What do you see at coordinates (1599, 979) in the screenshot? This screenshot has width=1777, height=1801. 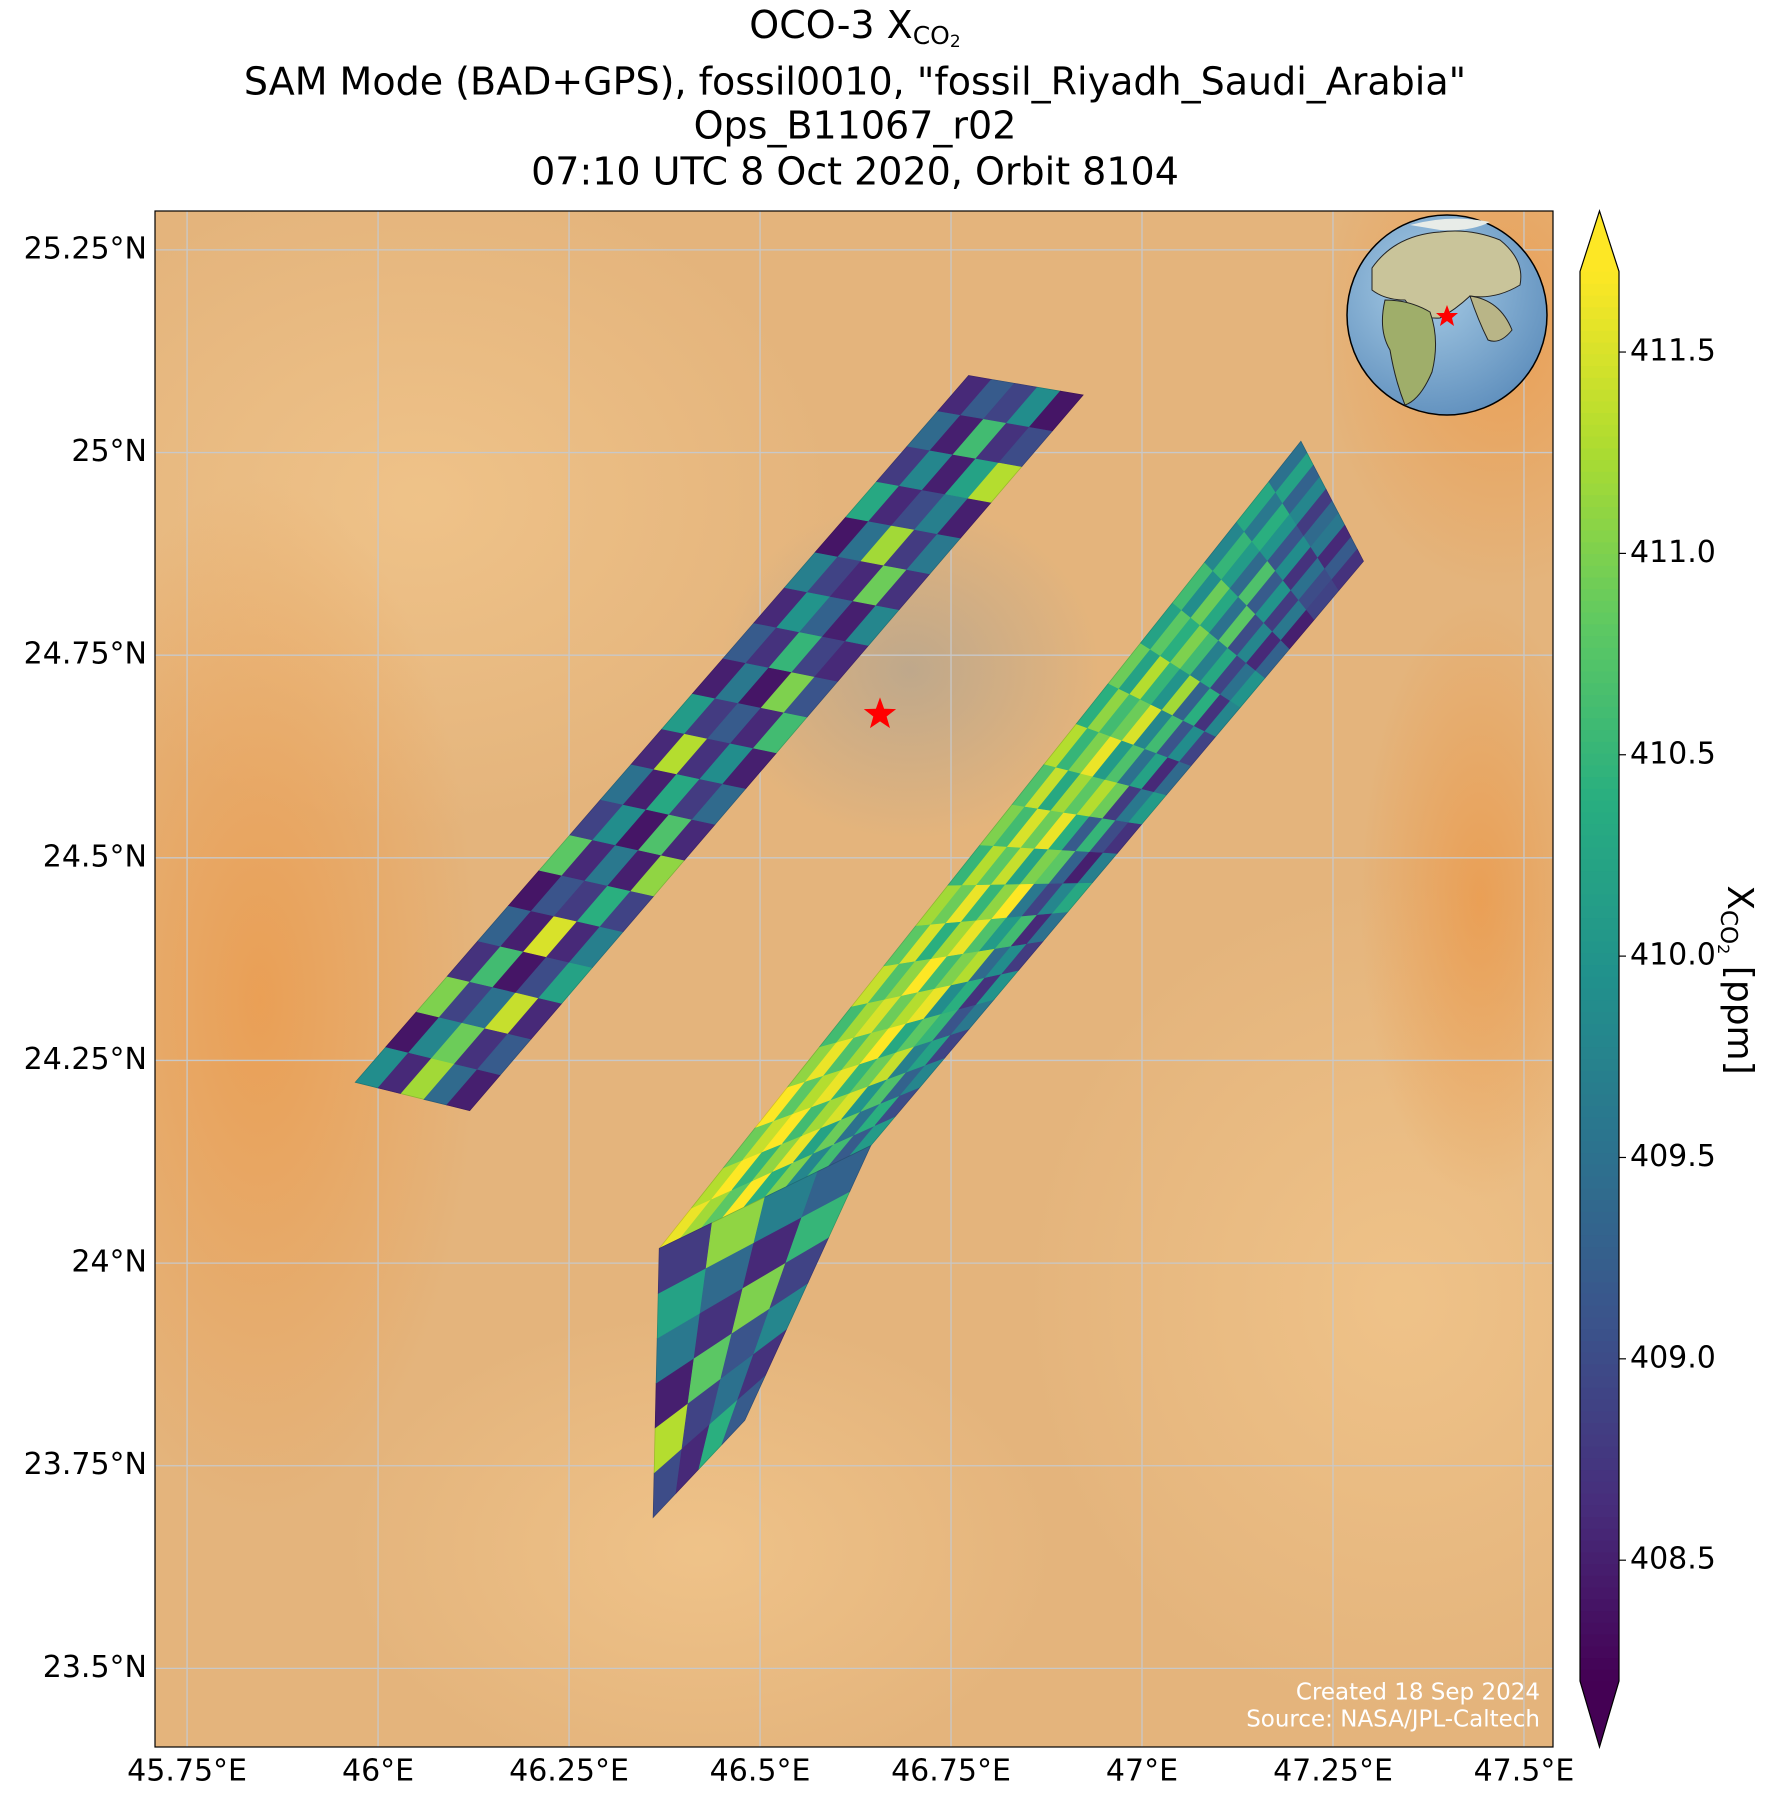 I see `colorbar-frame` at bounding box center [1599, 979].